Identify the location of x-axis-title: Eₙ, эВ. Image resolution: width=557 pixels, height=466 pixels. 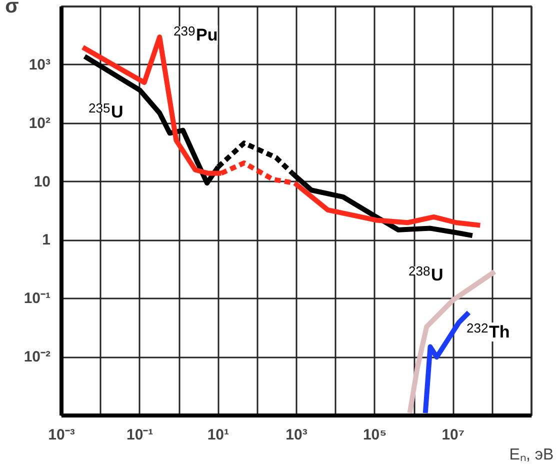
(531, 455).